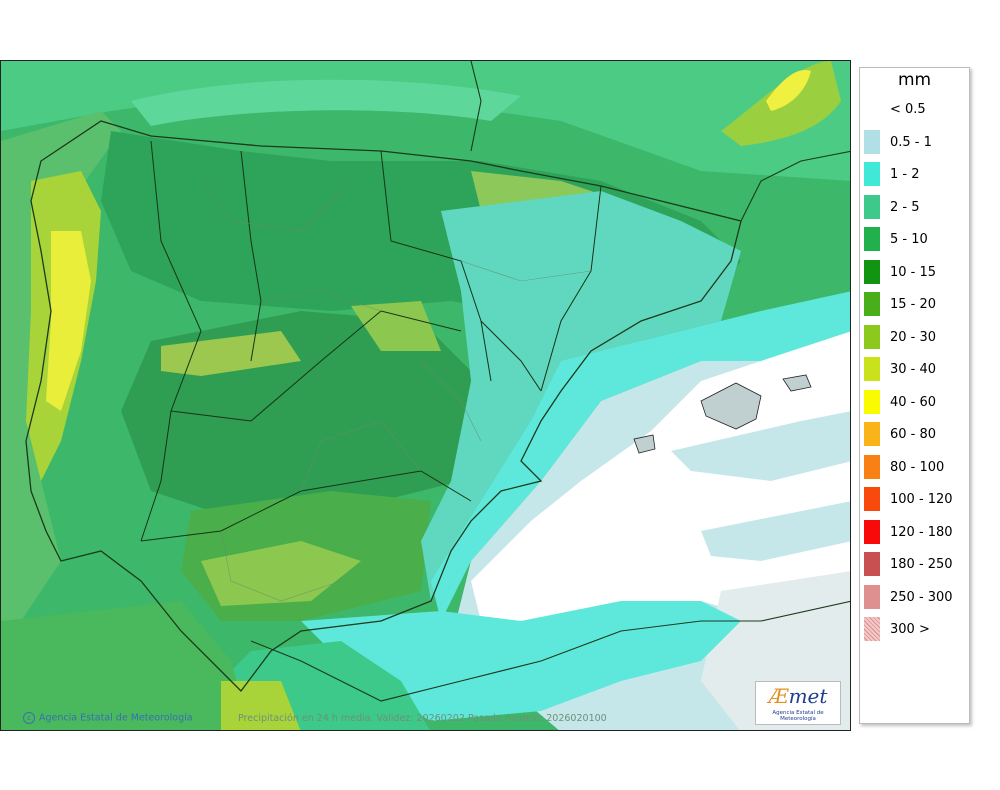  Describe the element at coordinates (911, 142) in the screenshot. I see `legend-label: 0.5 - 1` at that location.